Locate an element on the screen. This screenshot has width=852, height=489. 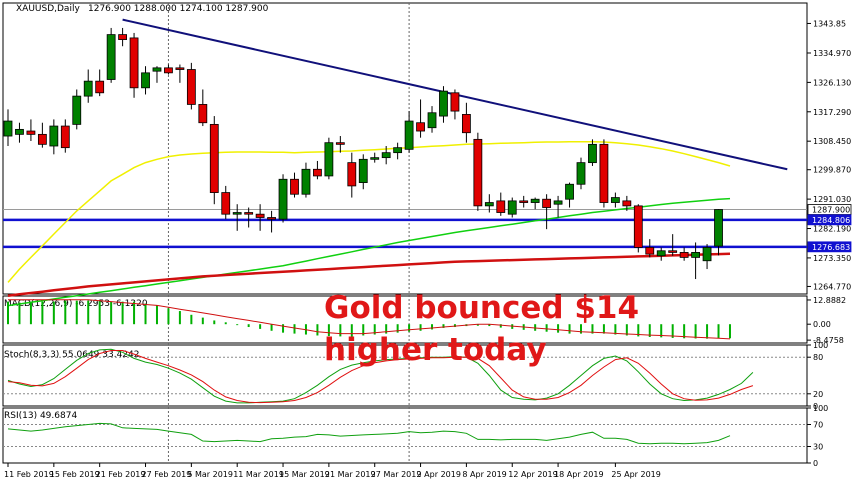
symbol-label: XAUUSD,Daily is located at coordinates (48, 9).